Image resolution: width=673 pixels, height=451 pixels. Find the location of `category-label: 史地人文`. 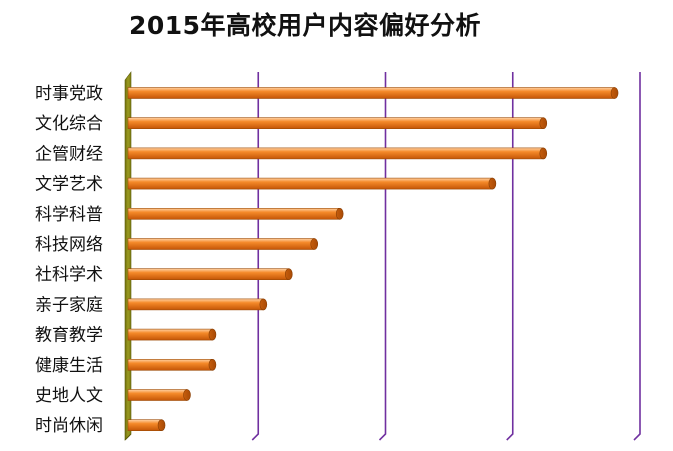

category-label: 史地人文 is located at coordinates (69, 396).